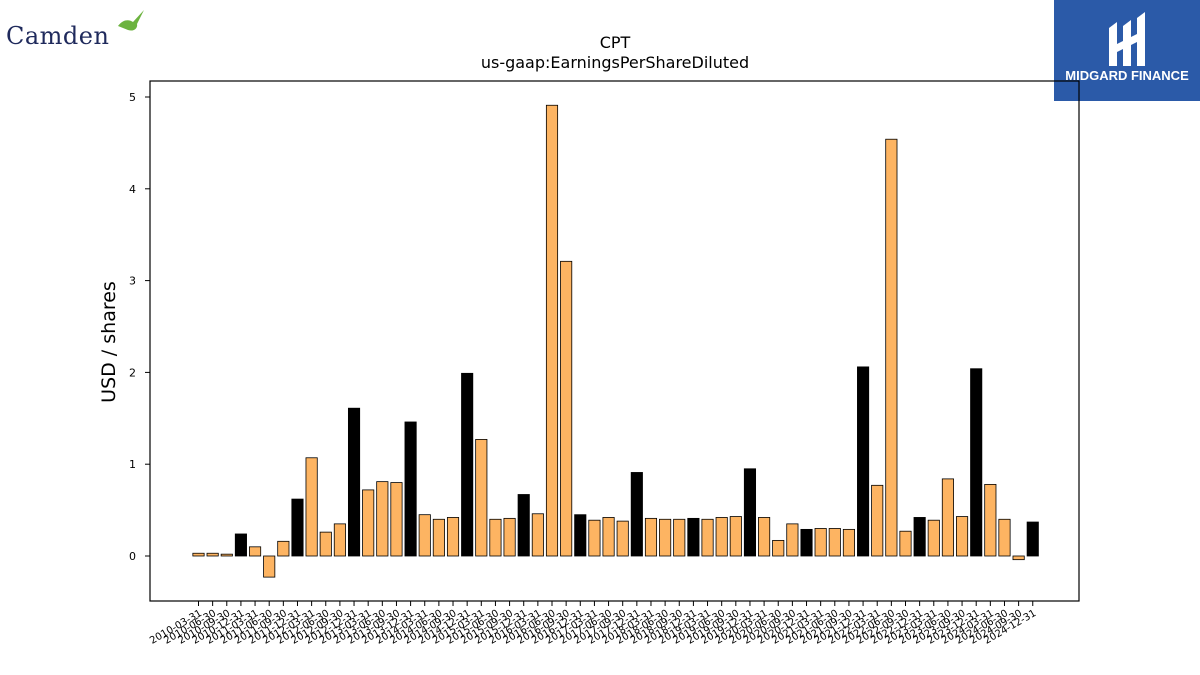  I want to click on y-tick-label: 4, so click(132, 189).